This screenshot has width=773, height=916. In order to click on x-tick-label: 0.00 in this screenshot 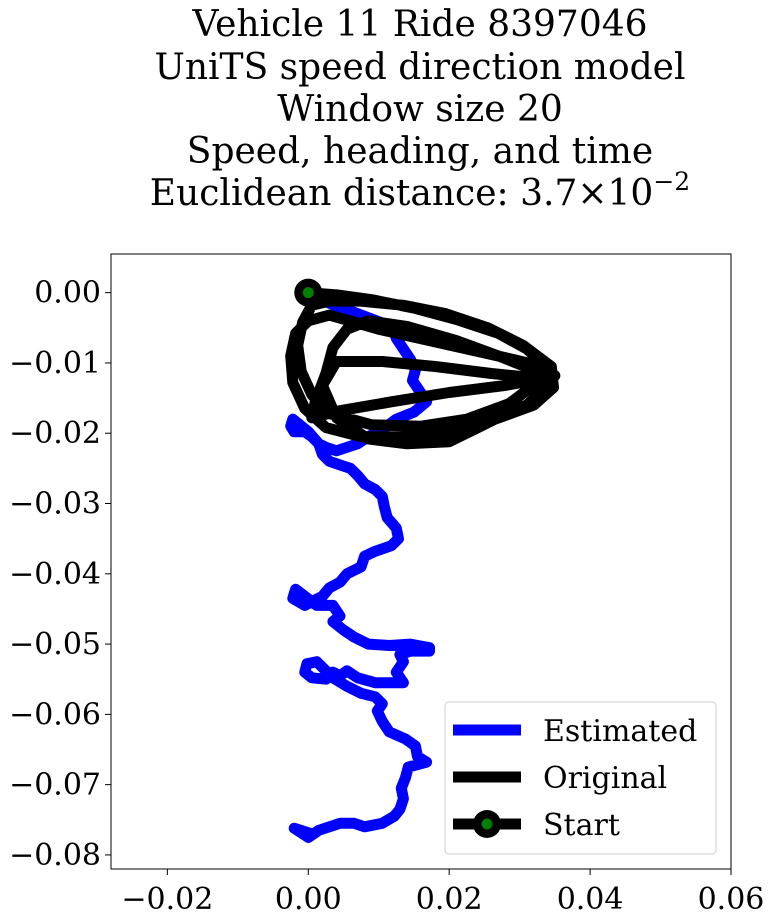, I will do `click(308, 899)`.